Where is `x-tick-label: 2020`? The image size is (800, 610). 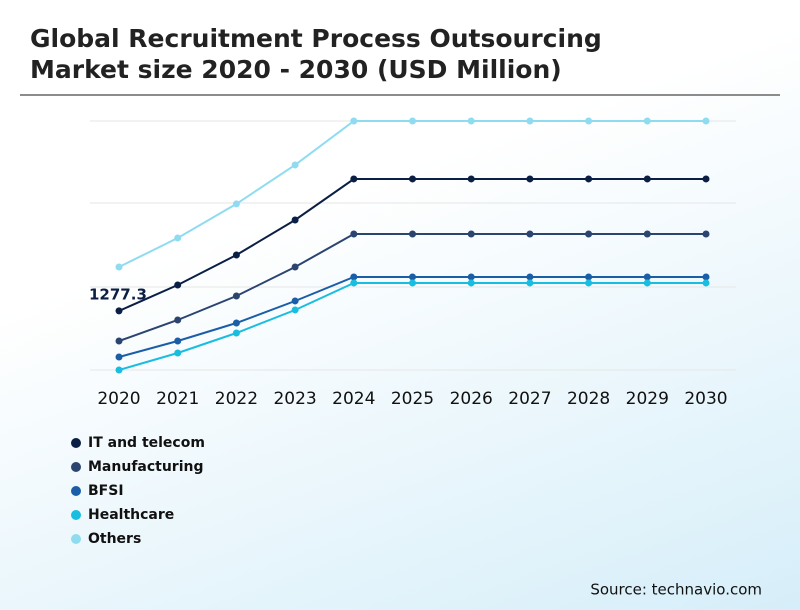
x-tick-label: 2020 is located at coordinates (118, 399).